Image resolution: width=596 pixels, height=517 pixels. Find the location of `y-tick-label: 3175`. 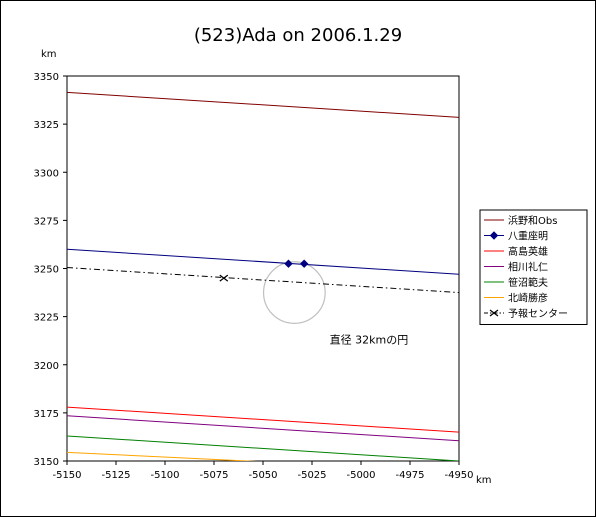

y-tick-label: 3175 is located at coordinates (46, 414).